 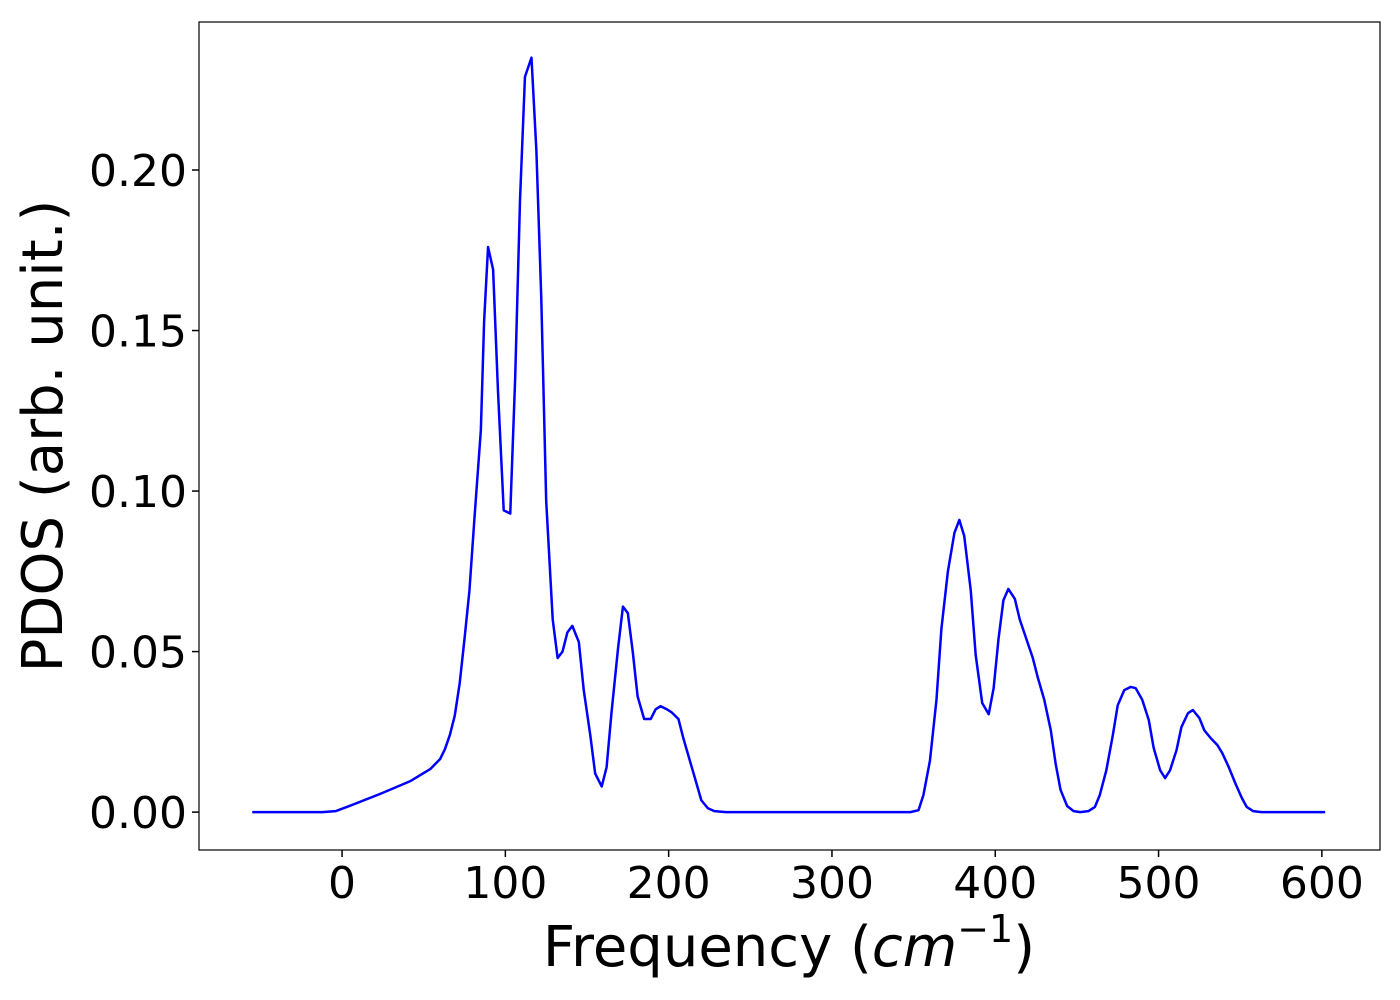 I want to click on y-tick-label: 0.20, so click(x=138, y=171).